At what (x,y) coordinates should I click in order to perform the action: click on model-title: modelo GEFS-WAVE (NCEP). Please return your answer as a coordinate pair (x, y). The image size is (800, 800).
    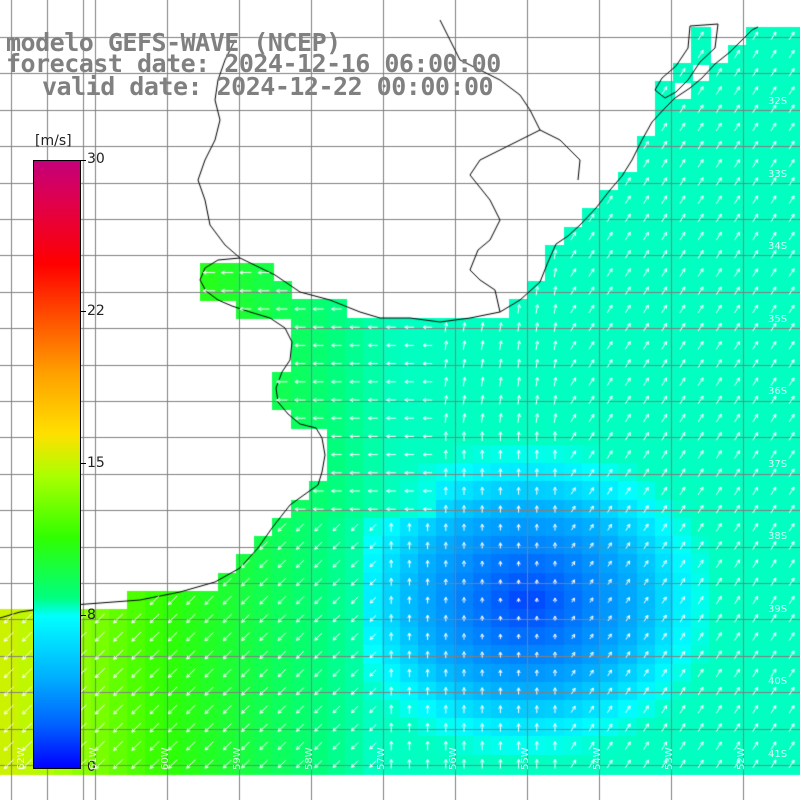
    Looking at the image, I should click on (173, 42).